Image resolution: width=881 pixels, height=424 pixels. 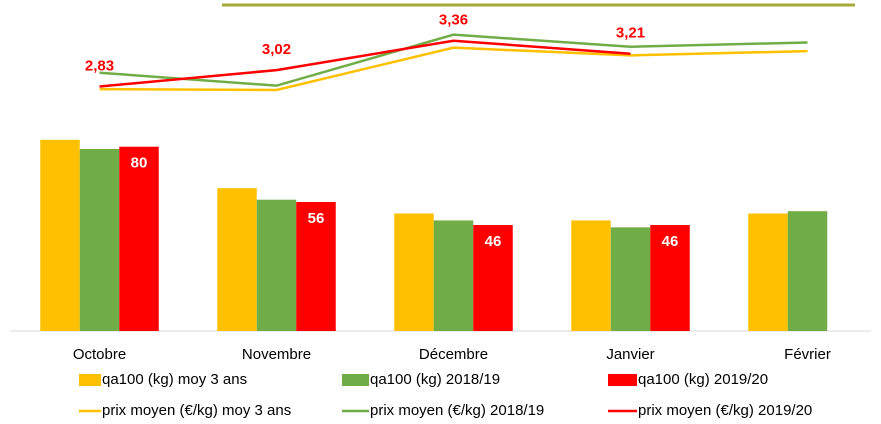 What do you see at coordinates (630, 354) in the screenshot?
I see `x-tick-label: Janvier` at bounding box center [630, 354].